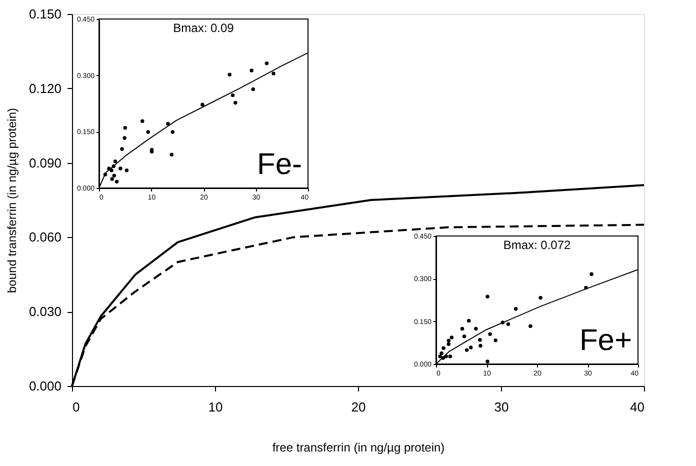 The width and height of the screenshot is (696, 466). What do you see at coordinates (605, 340) in the screenshot?
I see `annotation: Fe+` at bounding box center [605, 340].